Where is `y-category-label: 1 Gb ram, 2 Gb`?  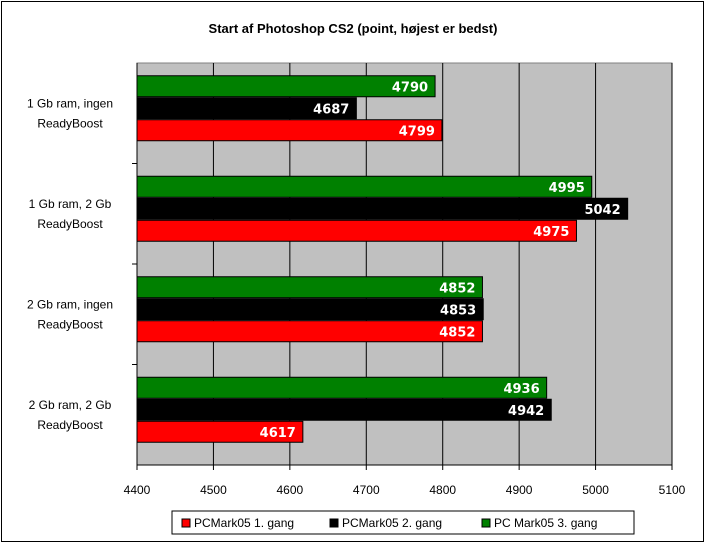 y-category-label: 1 Gb ram, 2 Gb is located at coordinates (70, 204).